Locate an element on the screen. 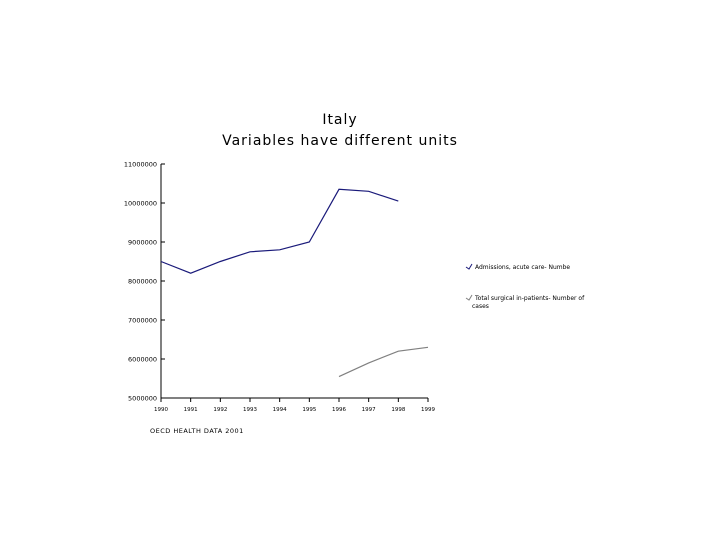 The image size is (720, 540). chart-title: Italy is located at coordinates (339, 120).